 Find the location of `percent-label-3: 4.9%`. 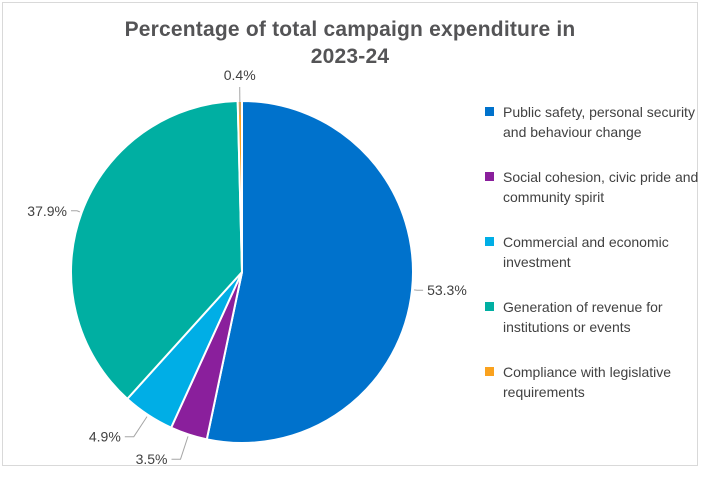

percent-label-3: 4.9% is located at coordinates (105, 437).